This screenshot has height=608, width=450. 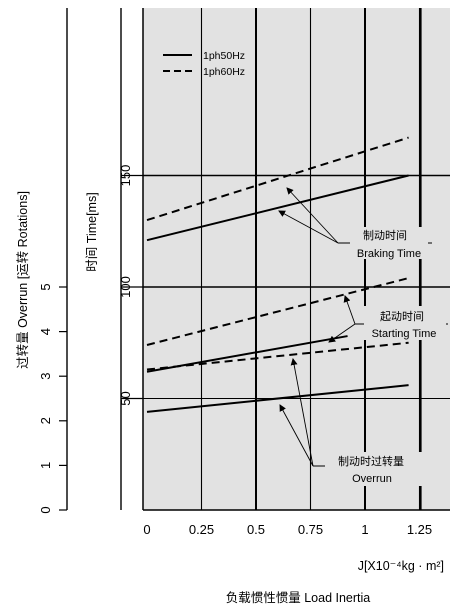 What do you see at coordinates (389, 243) in the screenshot?
I see `braking-label-box` at bounding box center [389, 243].